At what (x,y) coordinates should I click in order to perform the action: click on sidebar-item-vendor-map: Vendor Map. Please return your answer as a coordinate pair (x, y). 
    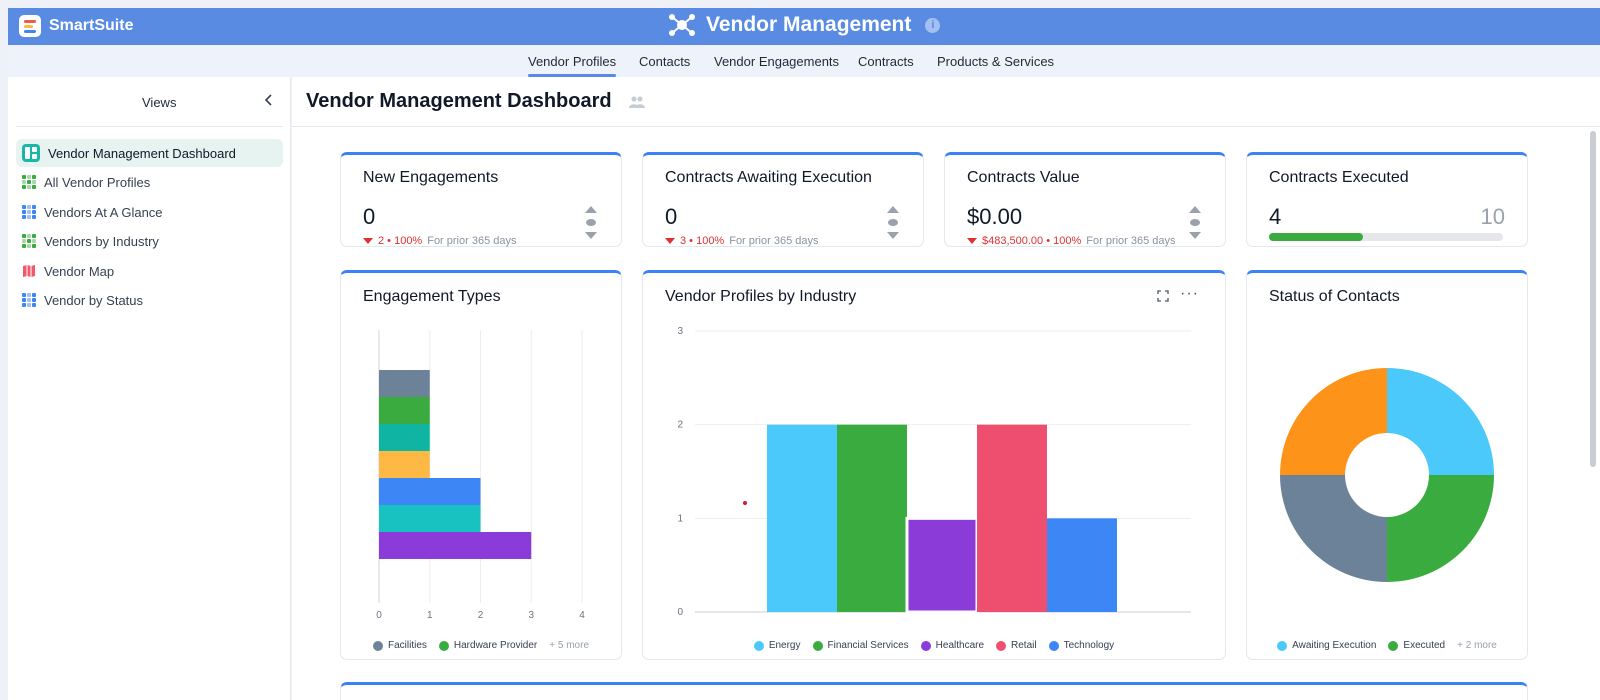
    Looking at the image, I should click on (149, 271).